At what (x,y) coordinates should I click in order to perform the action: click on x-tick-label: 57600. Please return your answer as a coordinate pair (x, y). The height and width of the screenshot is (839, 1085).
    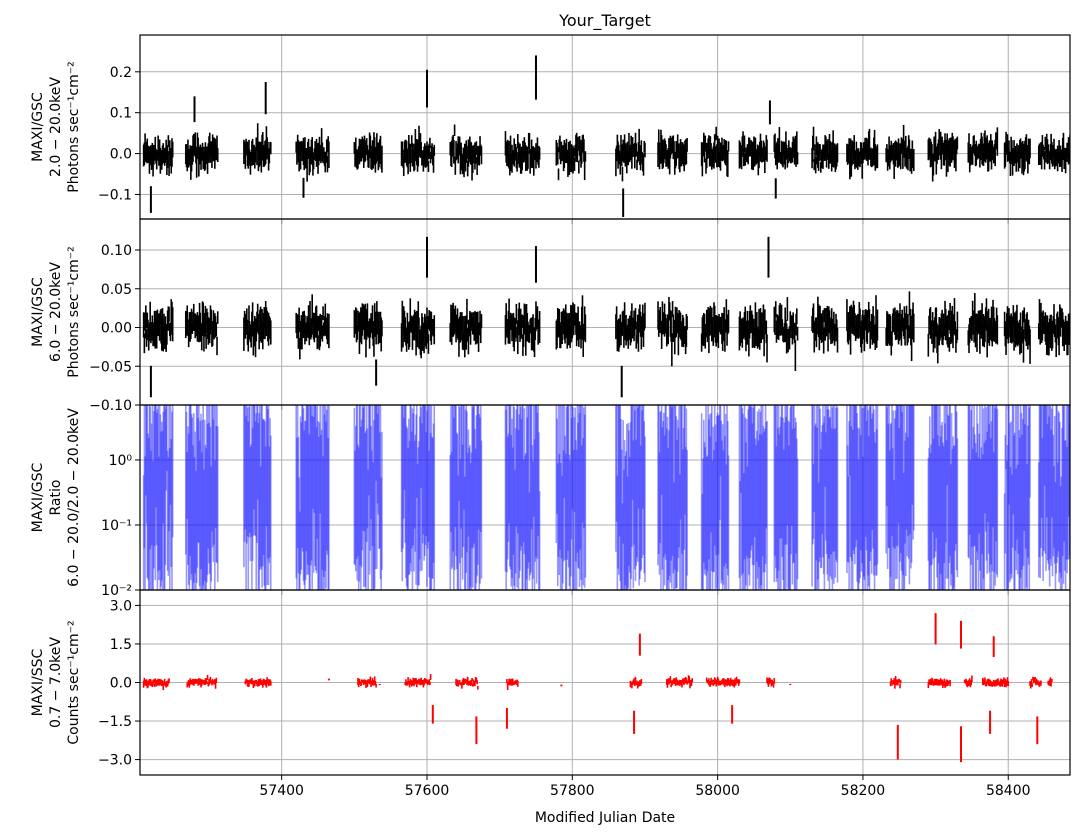
    Looking at the image, I should click on (427, 791).